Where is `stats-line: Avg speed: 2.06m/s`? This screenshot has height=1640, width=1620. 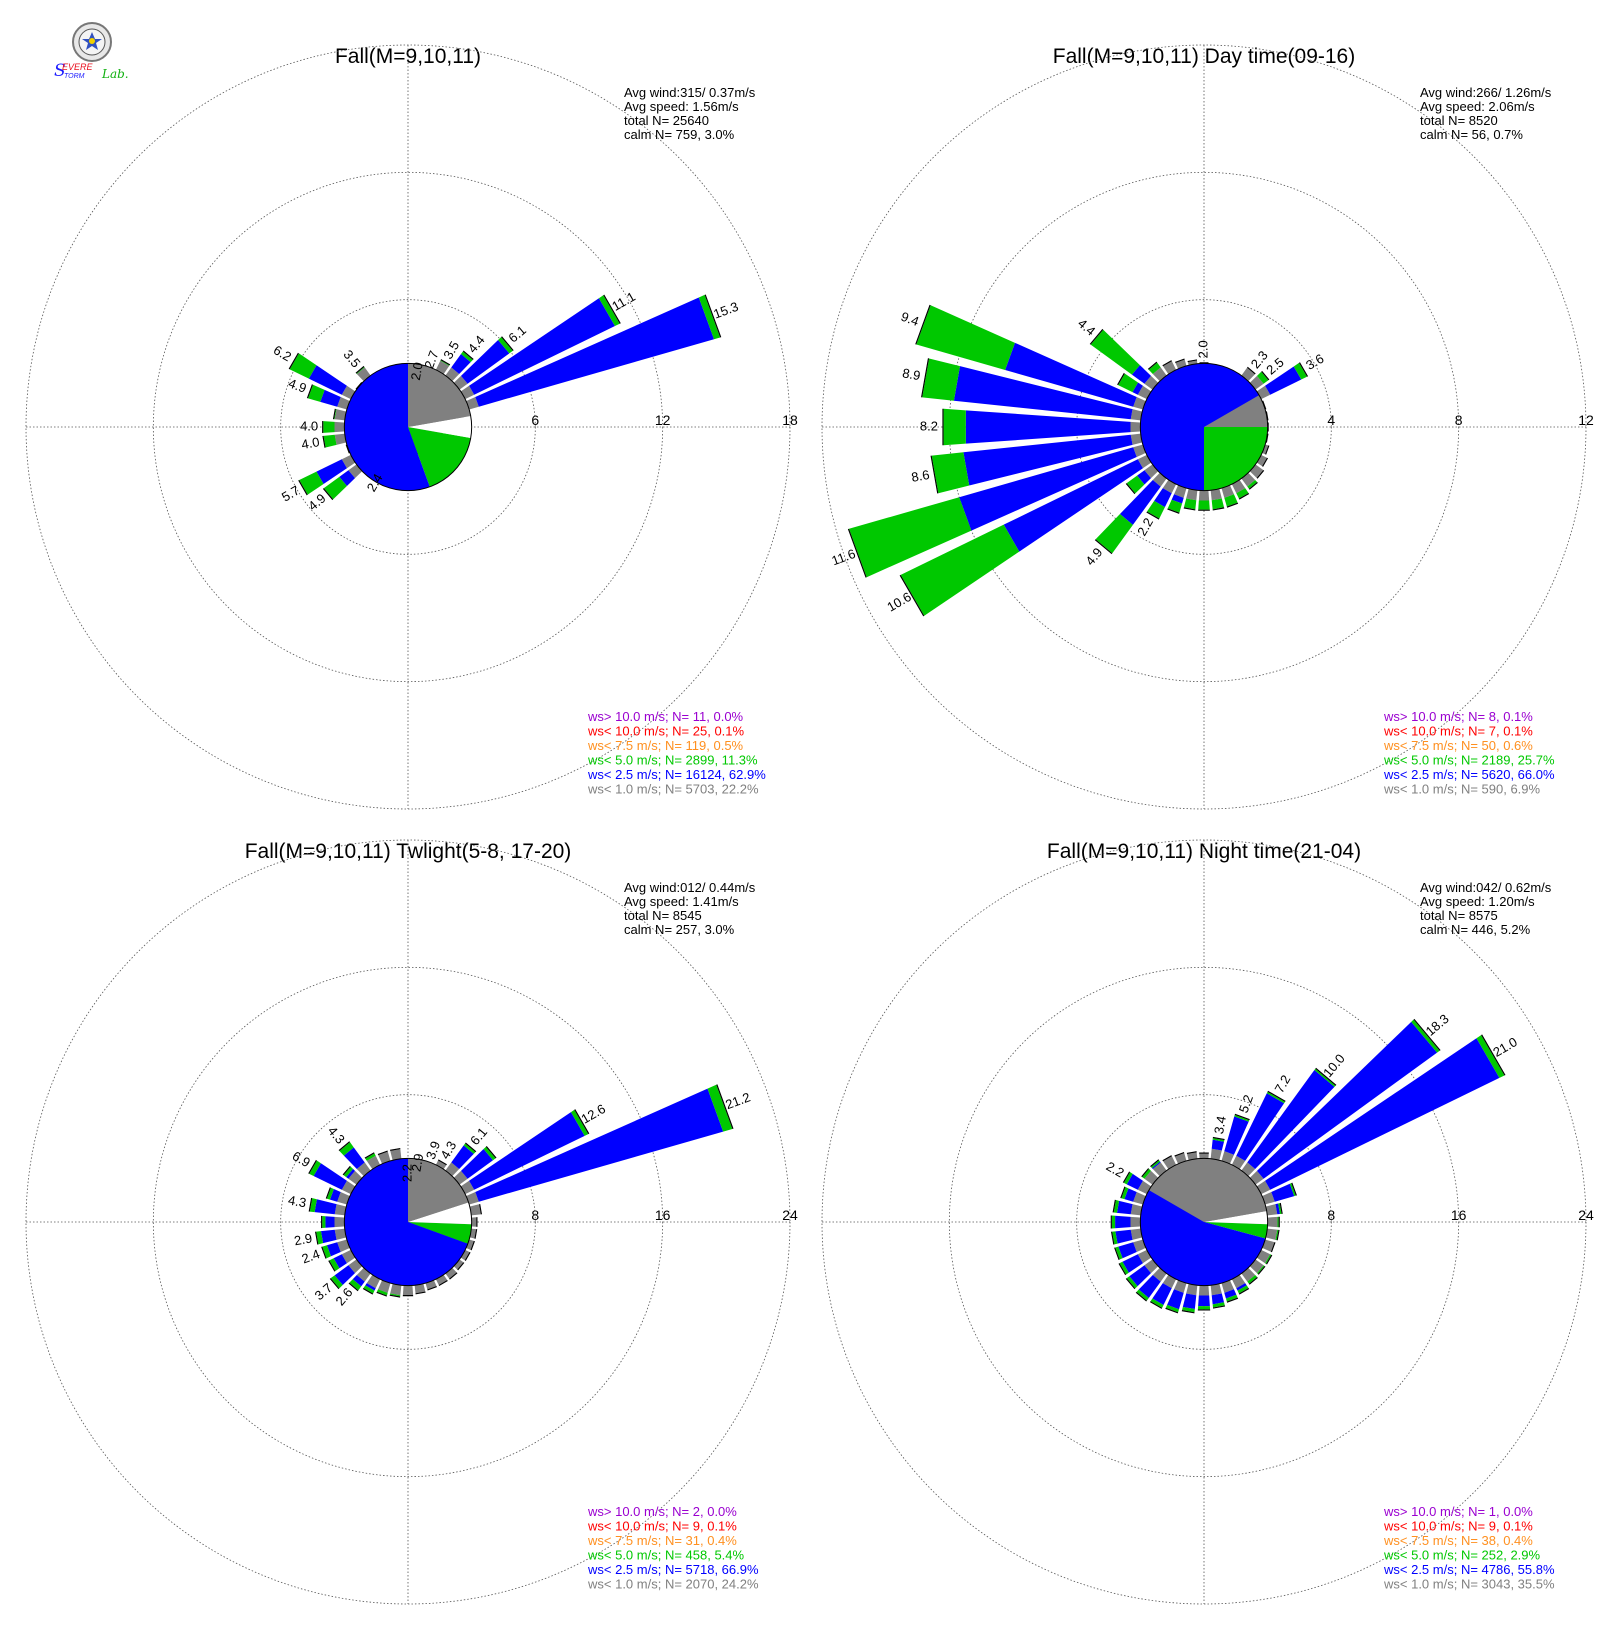
stats-line: Avg speed: 2.06m/s is located at coordinates (1477, 106).